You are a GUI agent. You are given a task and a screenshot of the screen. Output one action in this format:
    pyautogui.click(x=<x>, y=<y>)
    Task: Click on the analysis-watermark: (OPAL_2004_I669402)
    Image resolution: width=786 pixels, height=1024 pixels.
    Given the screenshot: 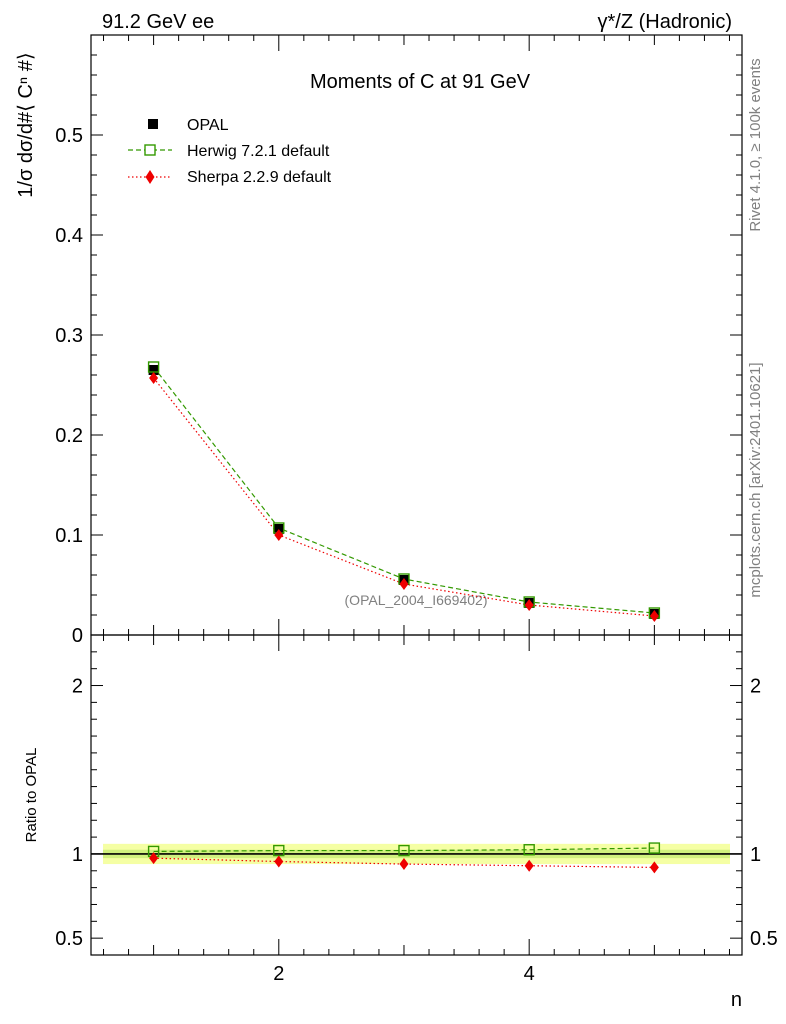 What is the action you would take?
    pyautogui.click(x=416, y=600)
    